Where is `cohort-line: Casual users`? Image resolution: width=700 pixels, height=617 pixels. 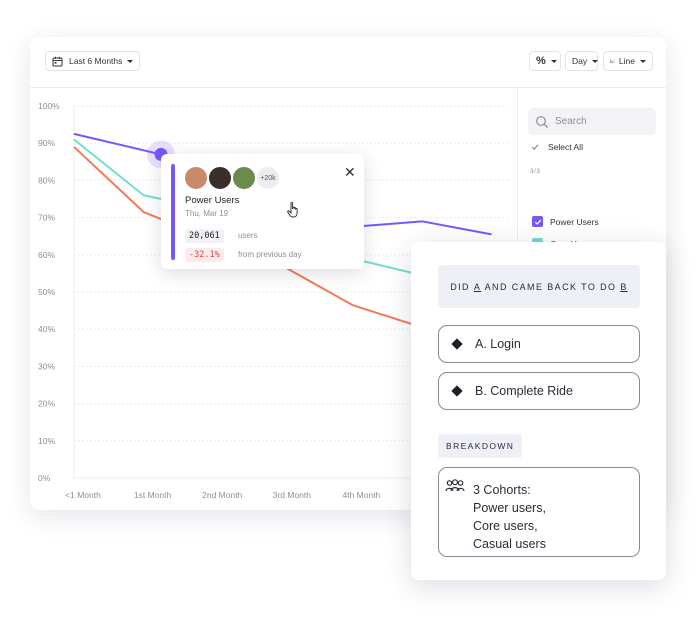
cohort-line: Casual users is located at coordinates (509, 544).